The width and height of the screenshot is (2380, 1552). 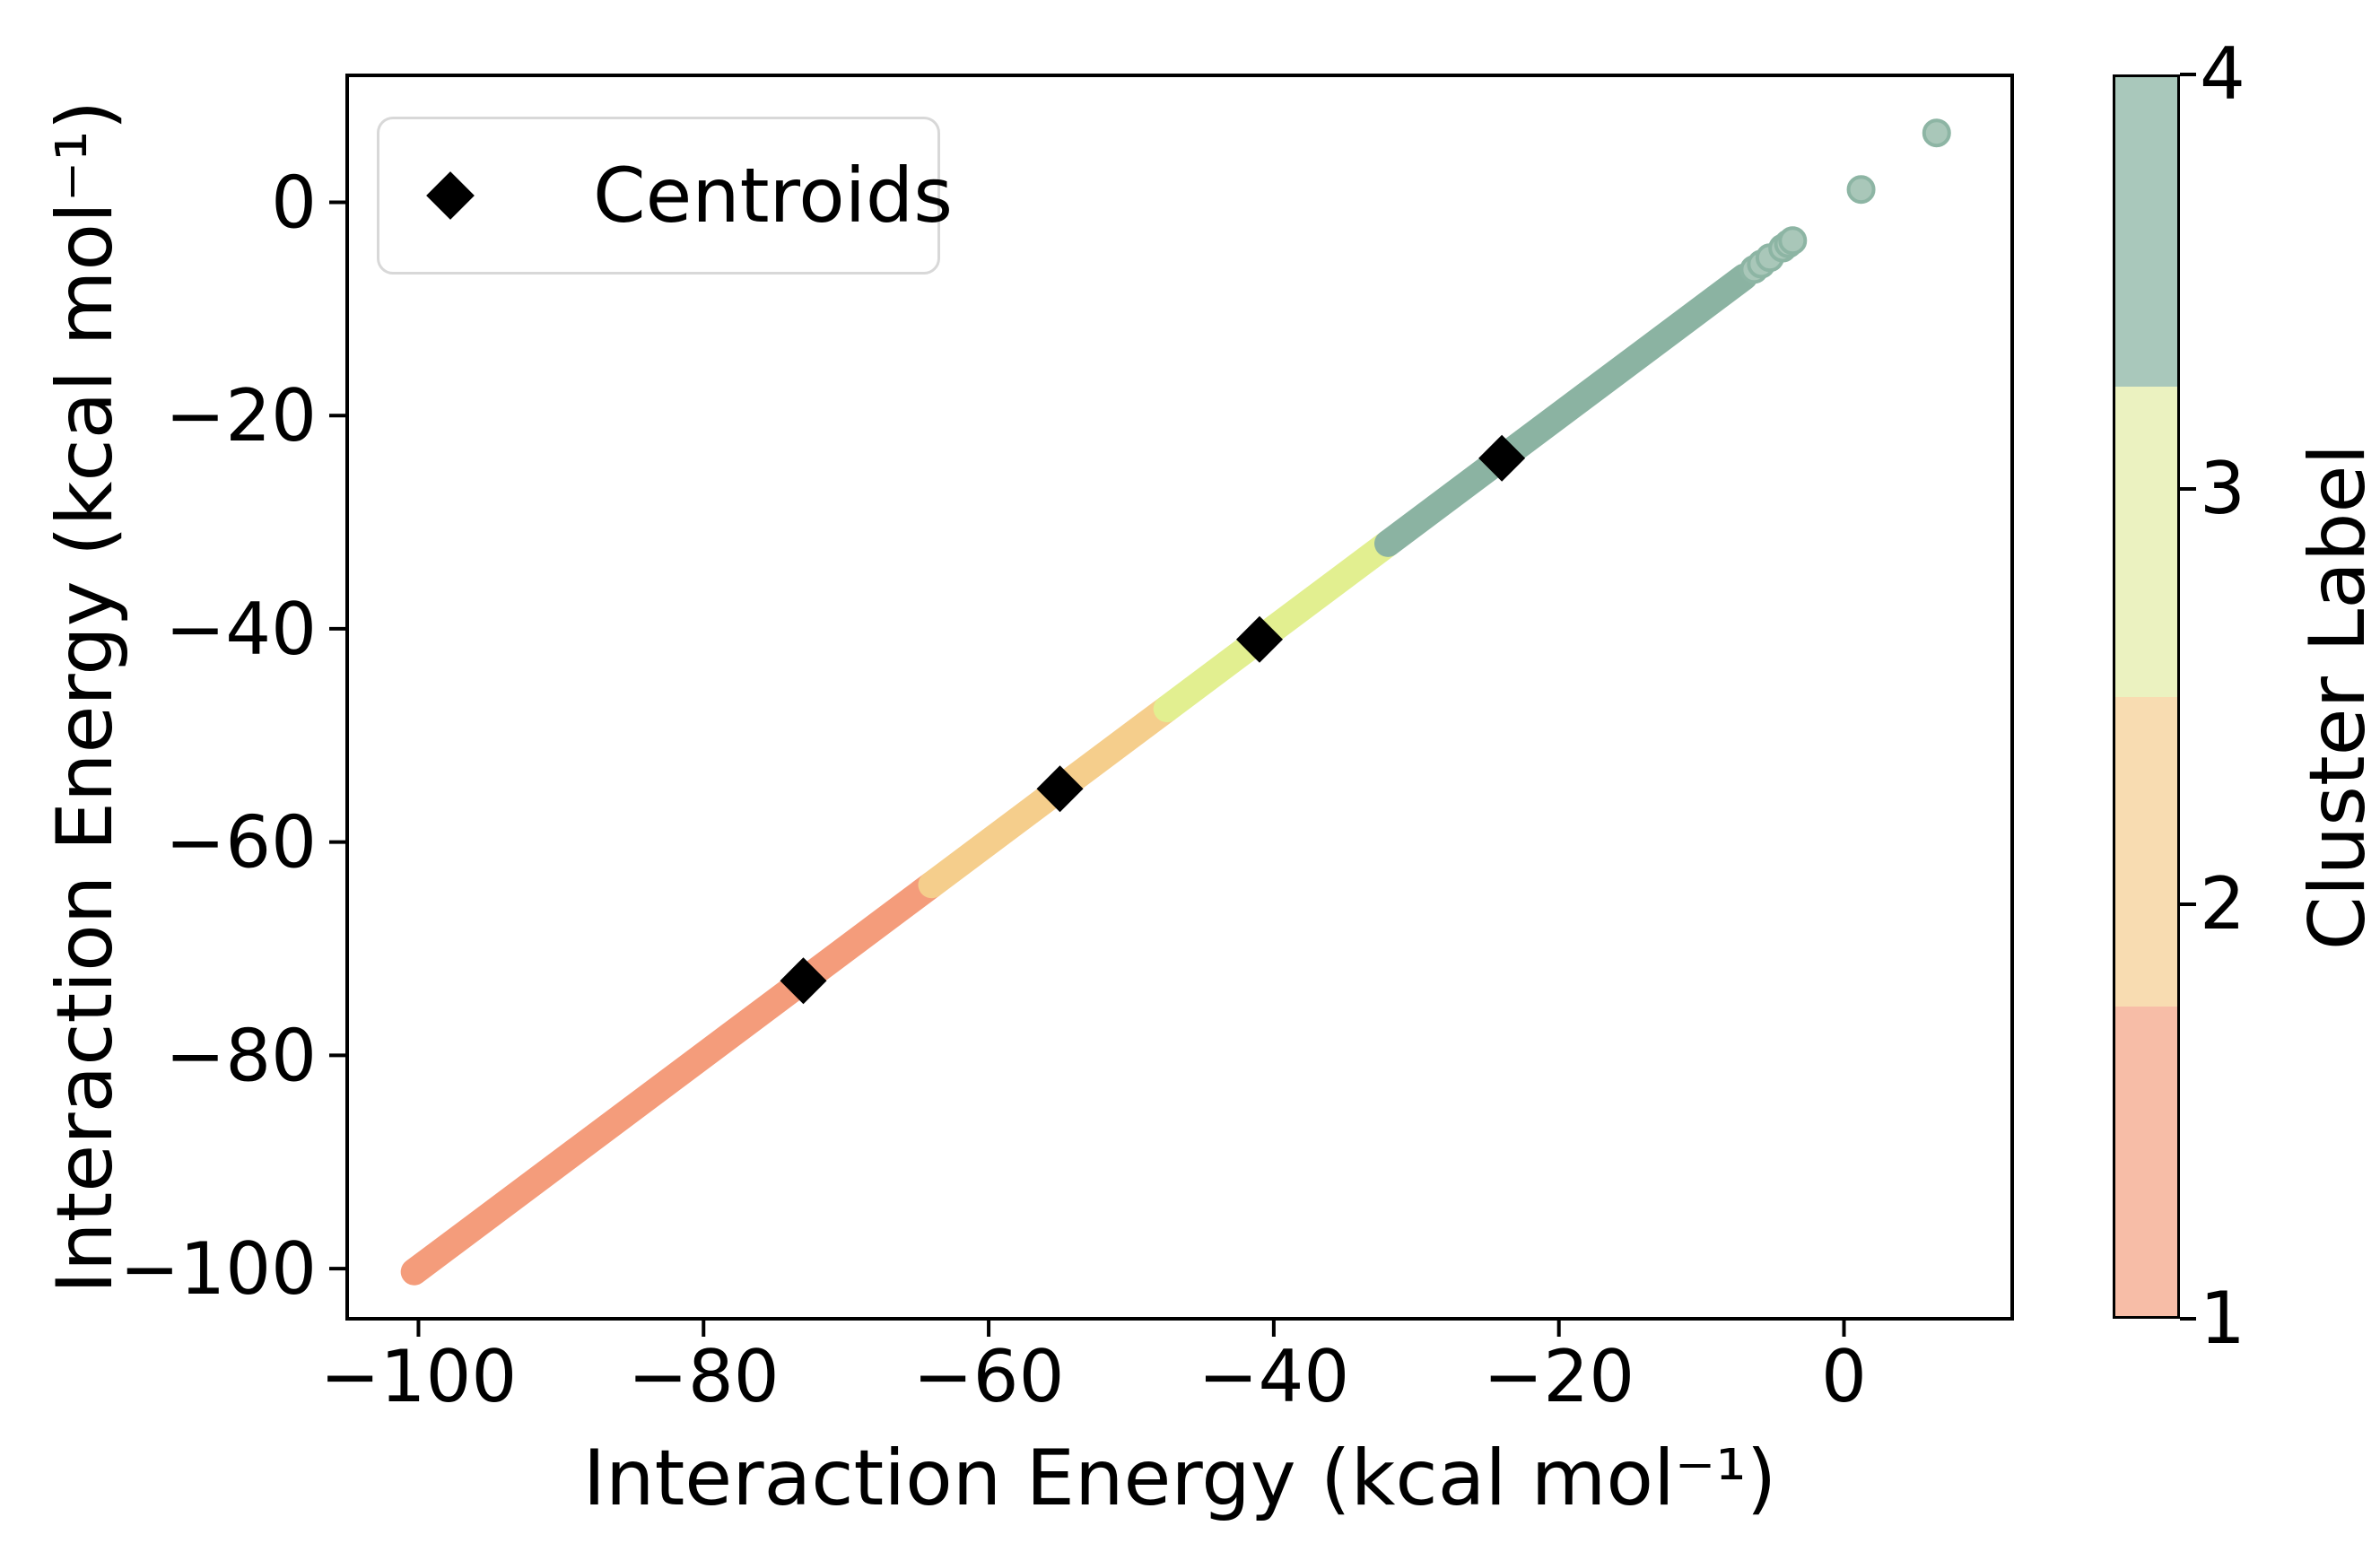 What do you see at coordinates (218, 1269) in the screenshot?
I see `y-tick-label: −100` at bounding box center [218, 1269].